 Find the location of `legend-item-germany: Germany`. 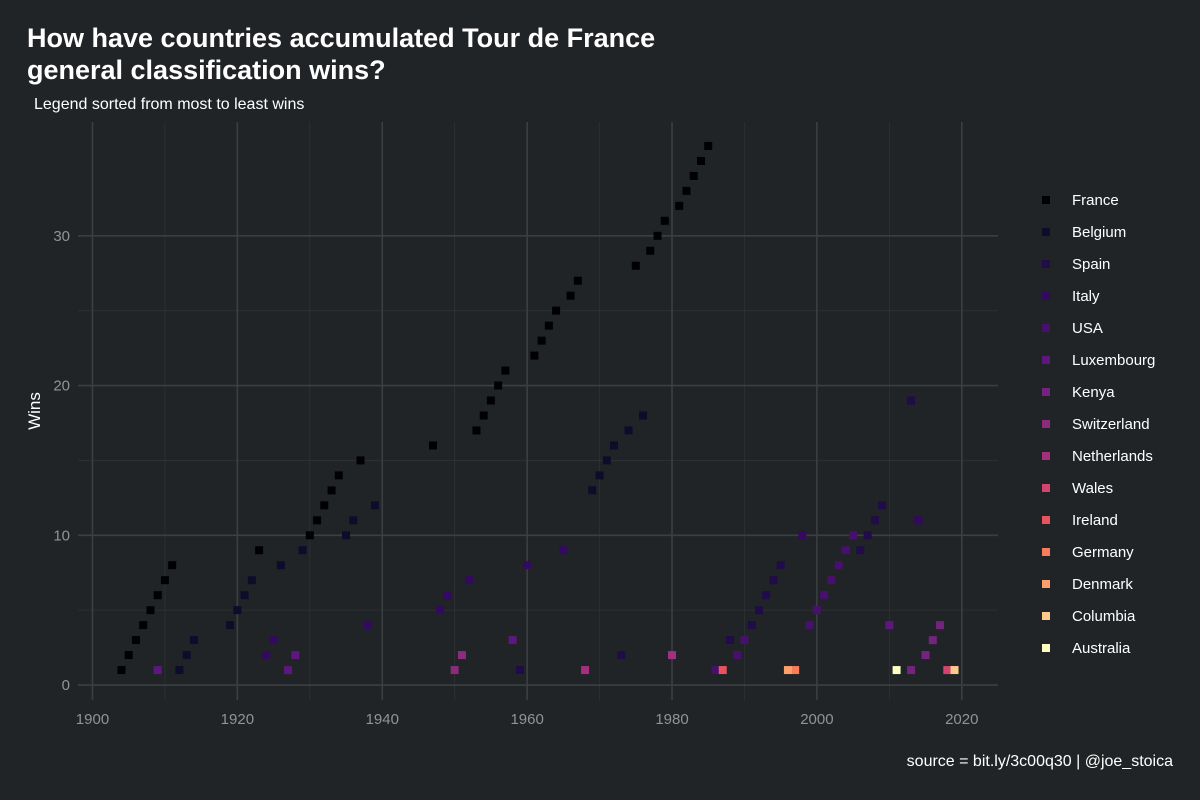

legend-item-germany: Germany is located at coordinates (1088, 552).